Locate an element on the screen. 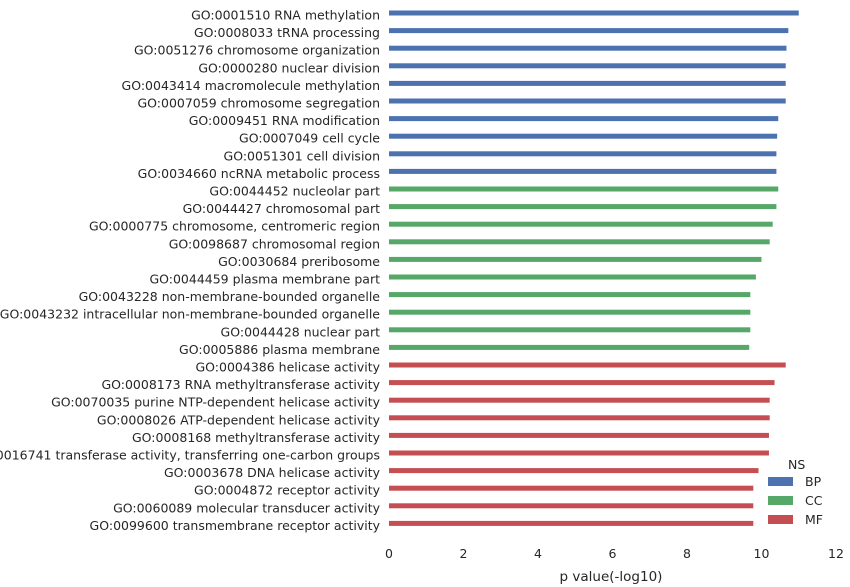 The width and height of the screenshot is (850, 587). legend-label-mf: MF is located at coordinates (814, 519).